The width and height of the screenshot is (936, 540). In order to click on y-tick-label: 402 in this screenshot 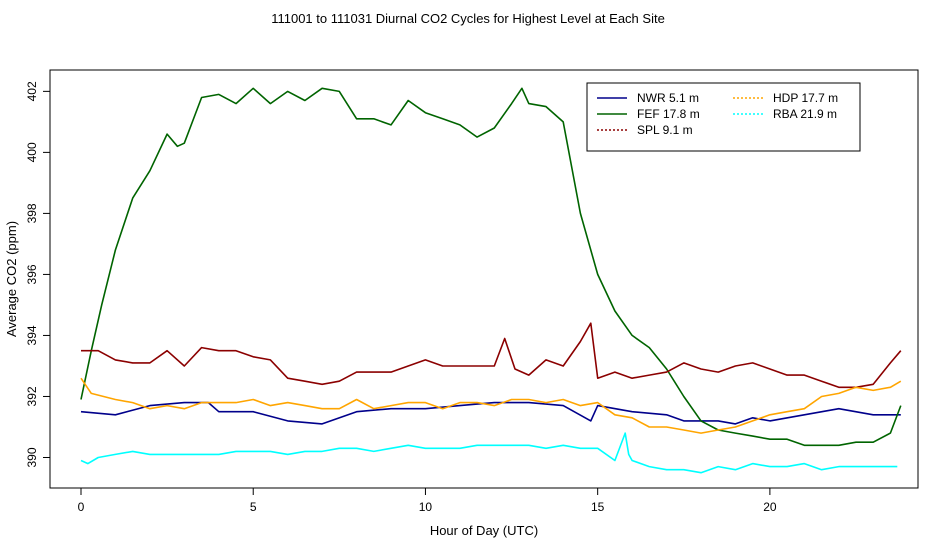, I will do `click(32, 91)`.